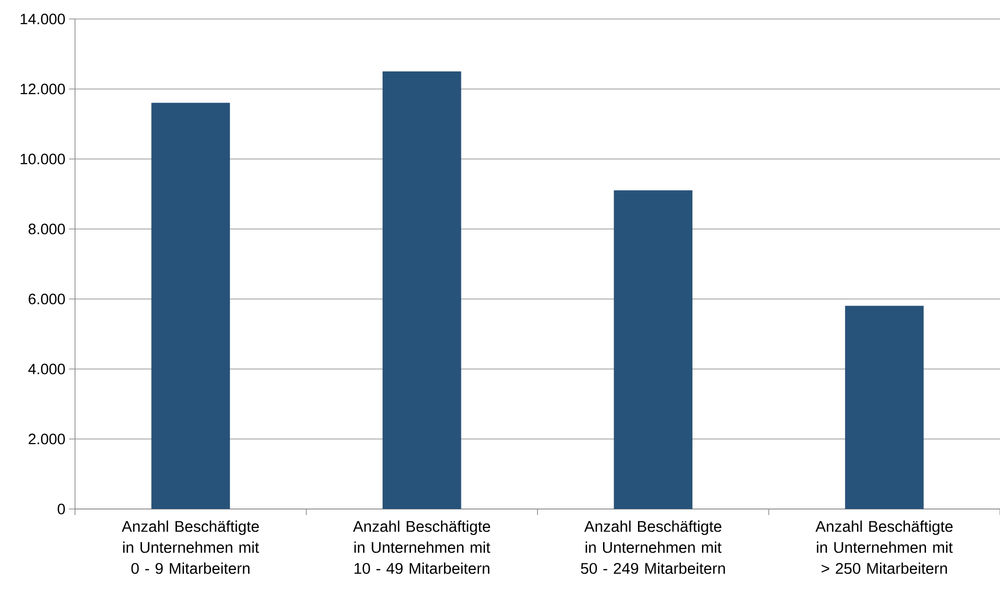 This screenshot has height=598, width=1000. What do you see at coordinates (190, 547) in the screenshot?
I see `x-tick-label: Anzahl Beschäftigte in Unternehmen mit 0 - 9 Mitarbeitern` at bounding box center [190, 547].